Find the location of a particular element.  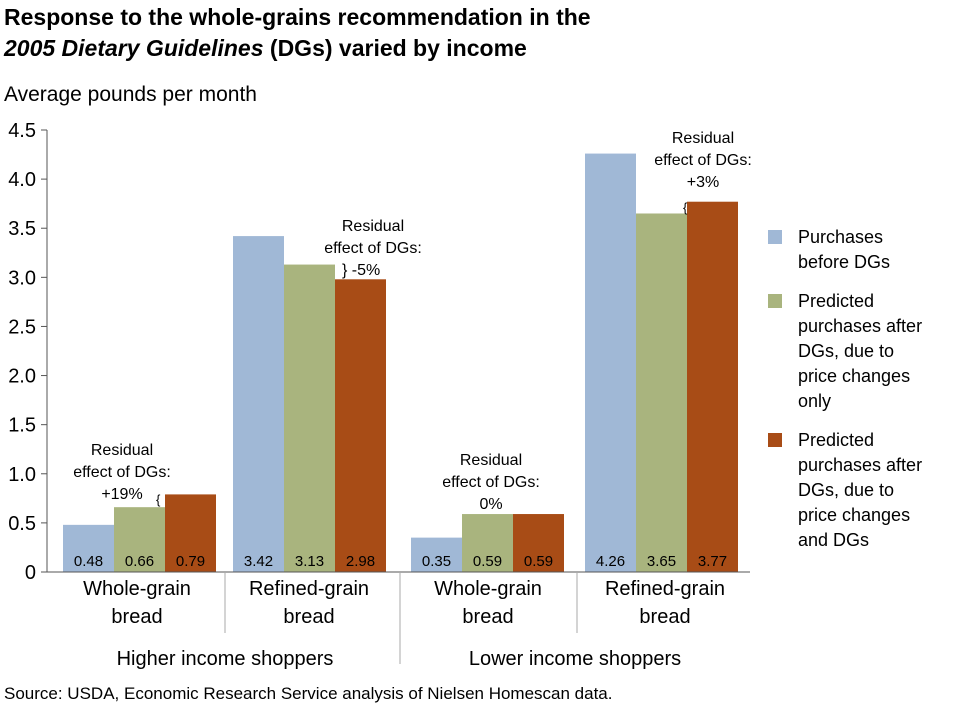

annotation-text: +19% is located at coordinates (121, 494).